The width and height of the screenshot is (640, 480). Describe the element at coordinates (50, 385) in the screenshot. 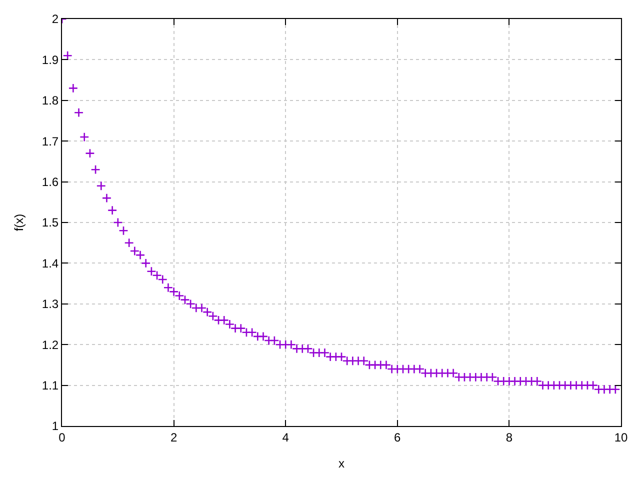

I see `y-tick-label: 1.1` at that location.